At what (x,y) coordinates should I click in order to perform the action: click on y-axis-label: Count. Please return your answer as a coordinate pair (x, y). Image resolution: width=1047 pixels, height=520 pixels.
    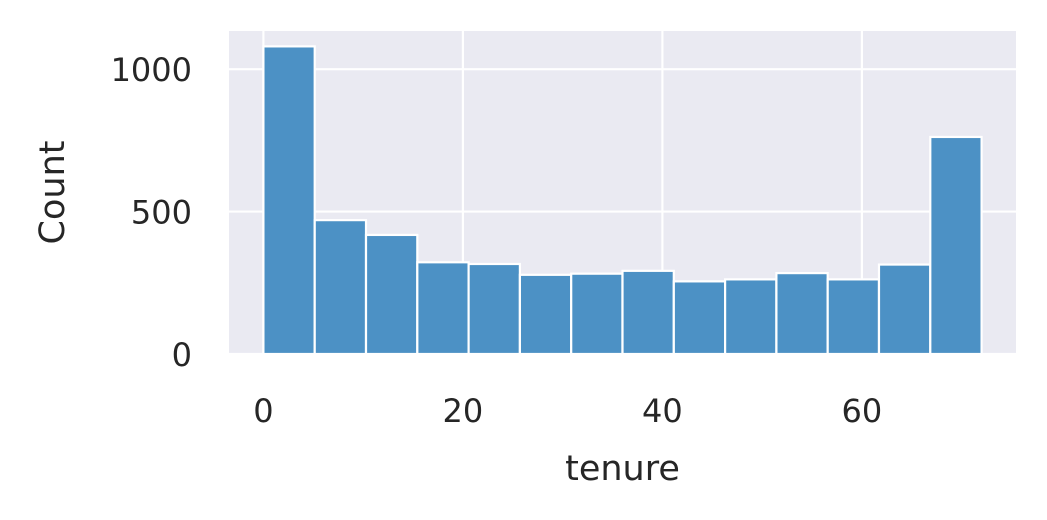
    Looking at the image, I should click on (53, 193).